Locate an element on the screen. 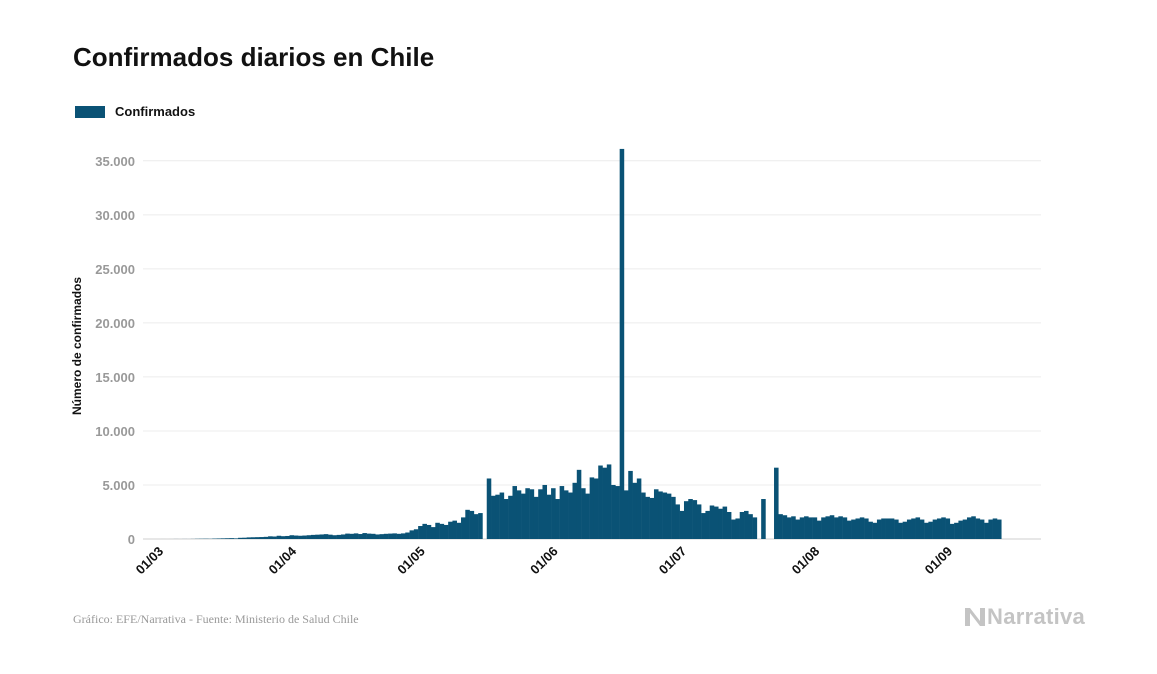 The height and width of the screenshot is (674, 1157). y-tick-label: 0 is located at coordinates (131, 539).